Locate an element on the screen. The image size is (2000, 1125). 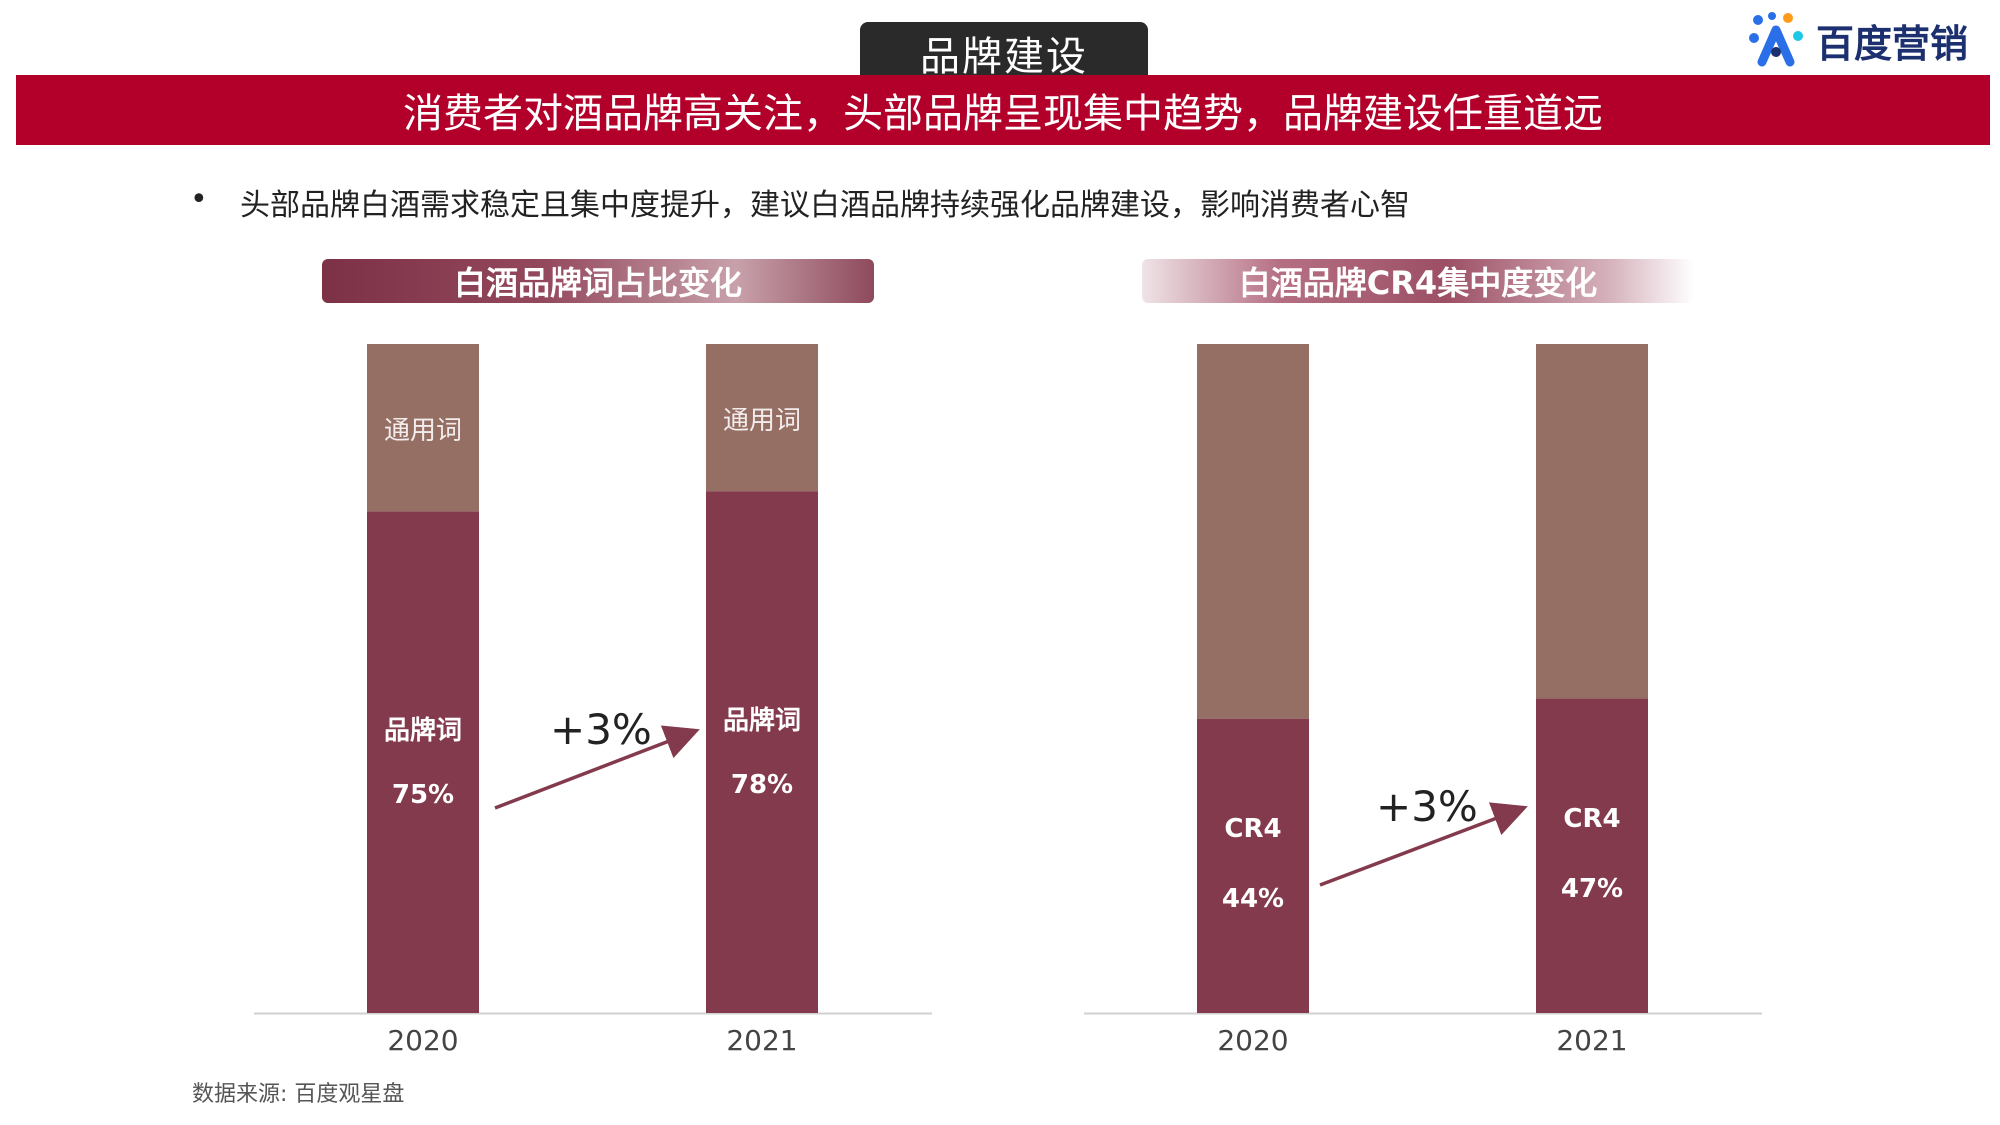
key-statement: 头部品牌白酒需求稳定且集中度提升，建议白酒品牌持续强化品牌建设，影响消费者心智 is located at coordinates (825, 205).